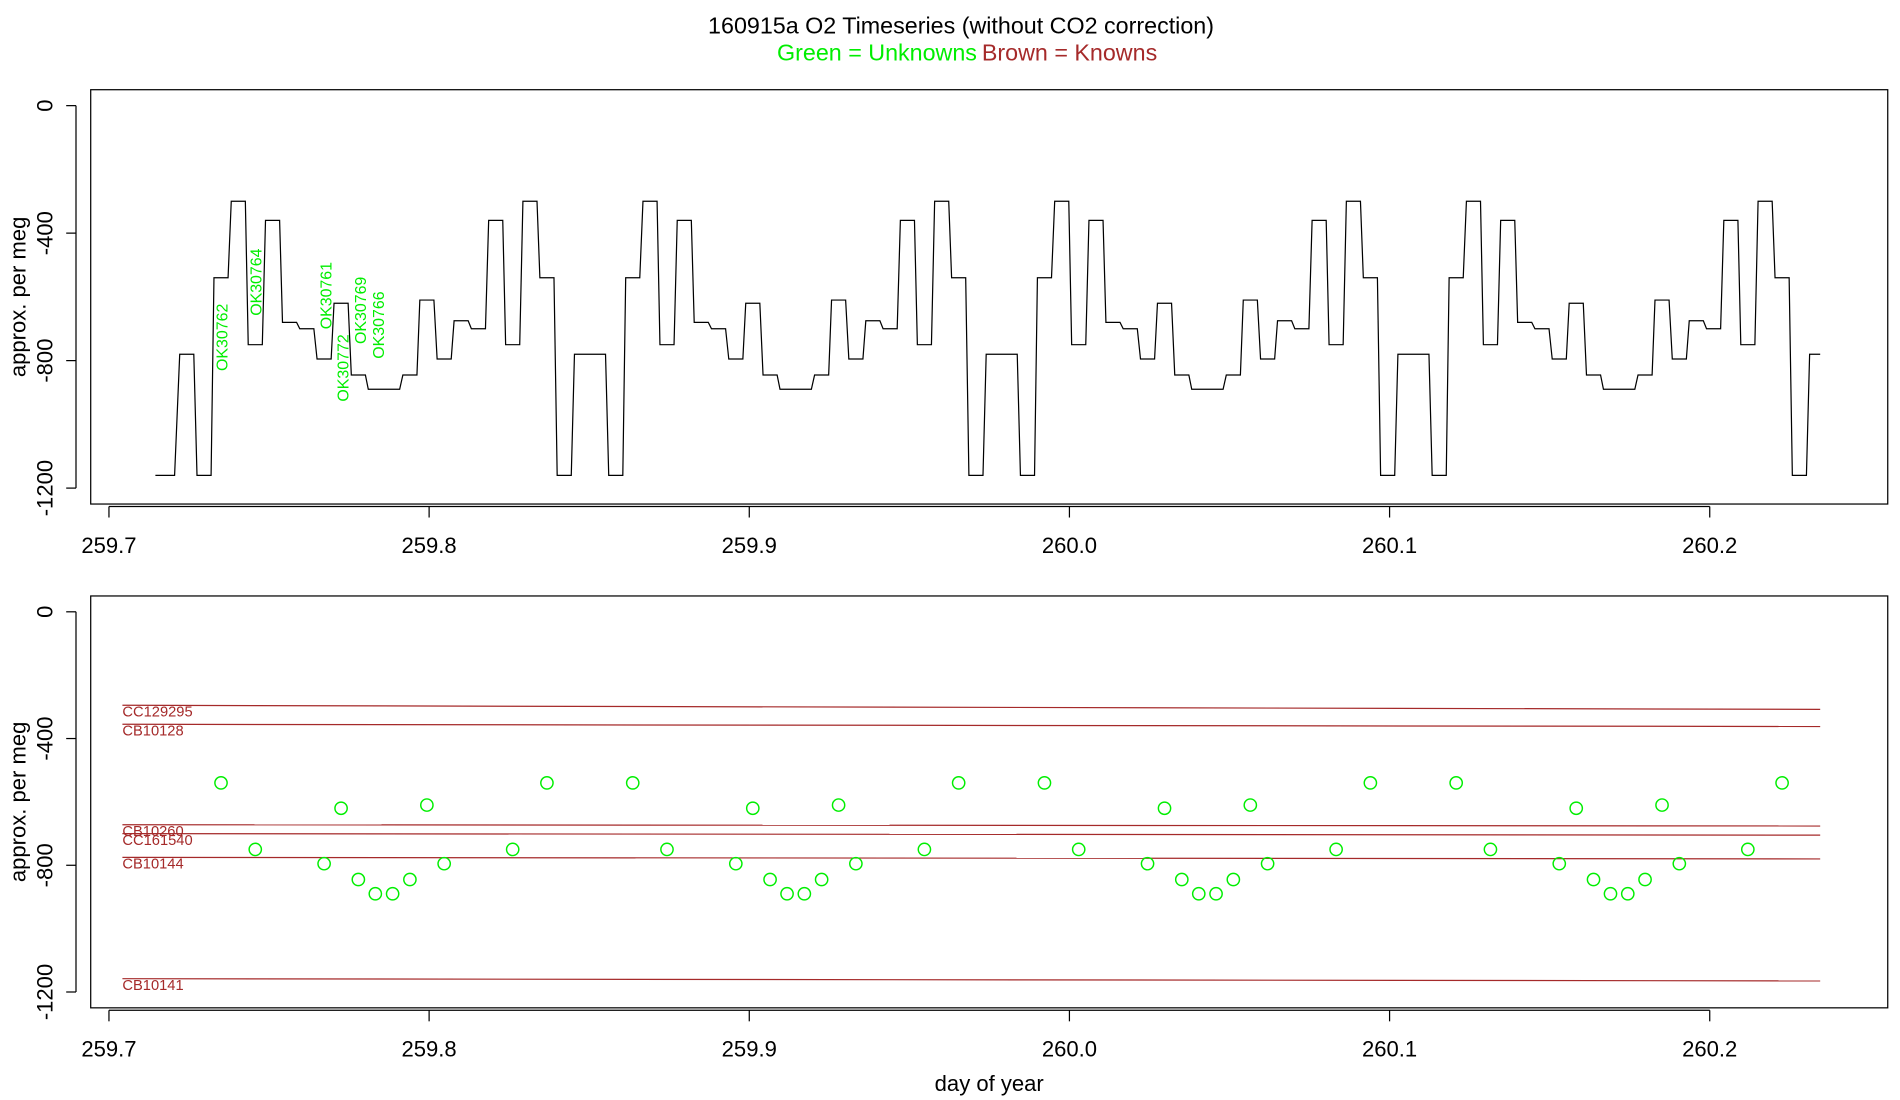 The image size is (1900, 1100). What do you see at coordinates (157, 713) in the screenshot?
I see `reference-label: CC129295` at bounding box center [157, 713].